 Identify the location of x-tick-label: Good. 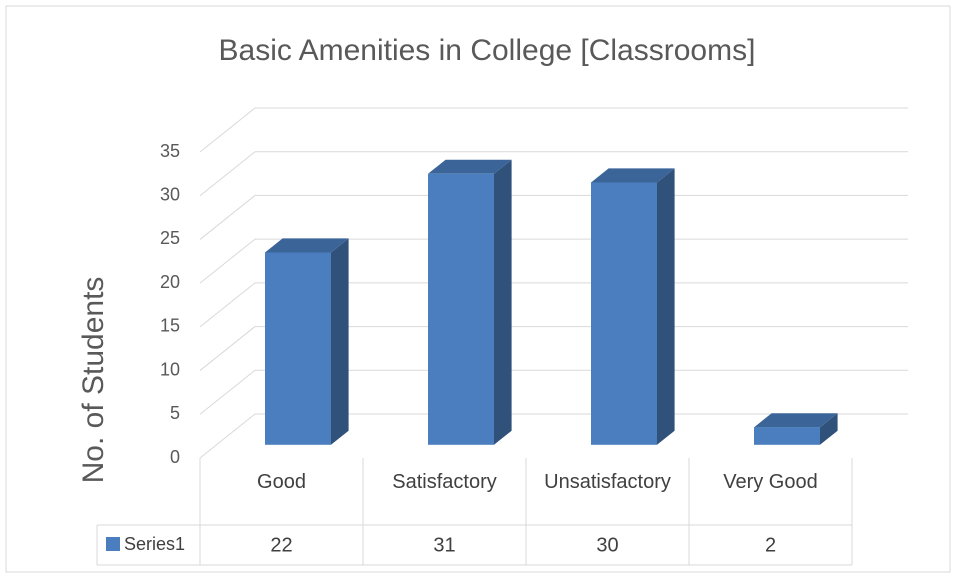
(281, 482).